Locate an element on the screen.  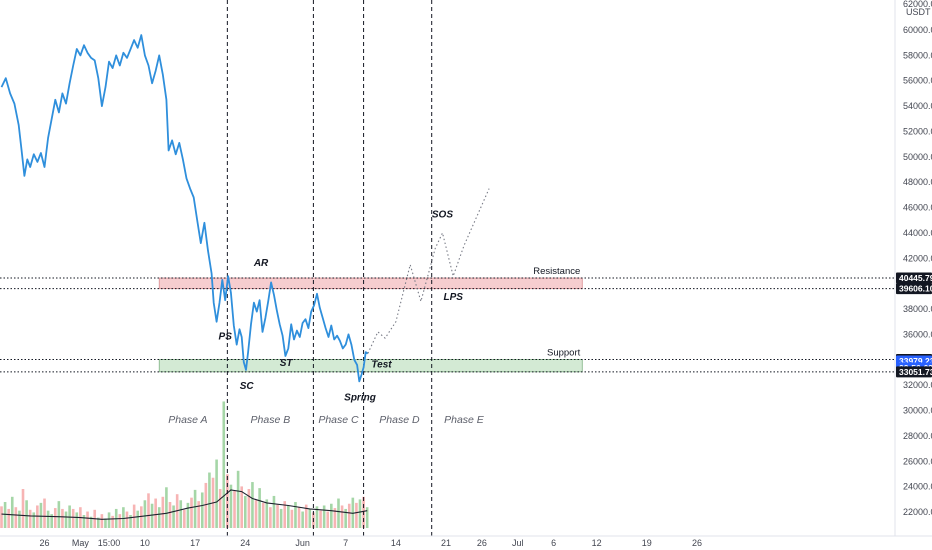
annotation-sos: SOS is located at coordinates (442, 215).